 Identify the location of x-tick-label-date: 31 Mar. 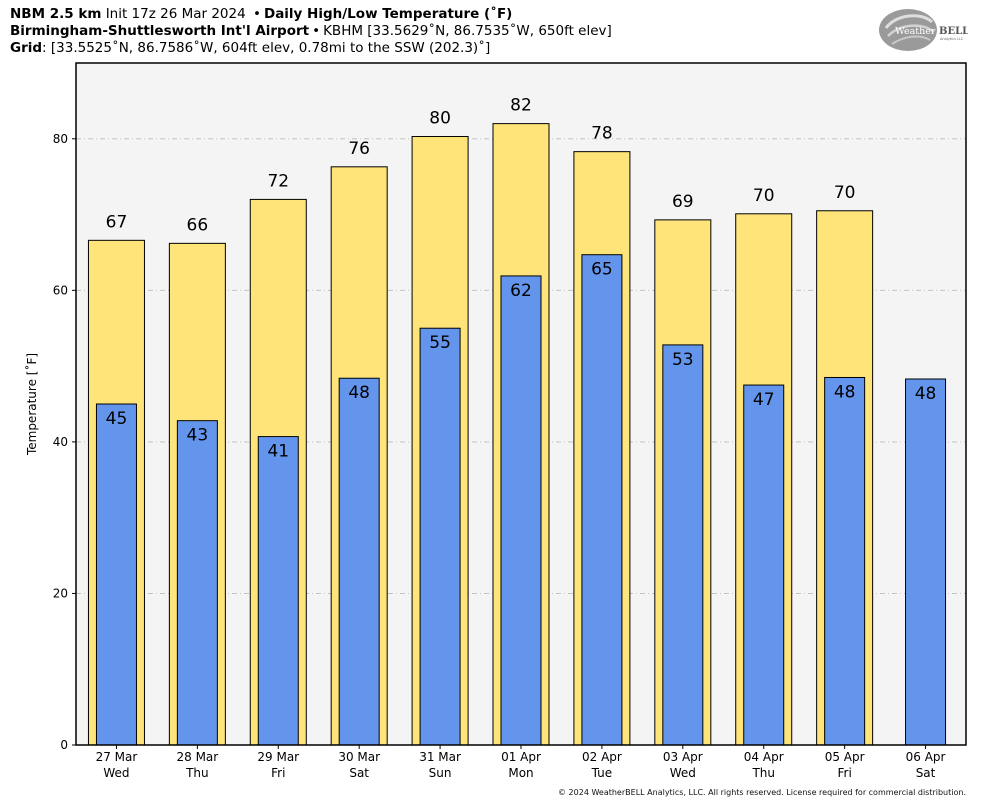
(440, 757).